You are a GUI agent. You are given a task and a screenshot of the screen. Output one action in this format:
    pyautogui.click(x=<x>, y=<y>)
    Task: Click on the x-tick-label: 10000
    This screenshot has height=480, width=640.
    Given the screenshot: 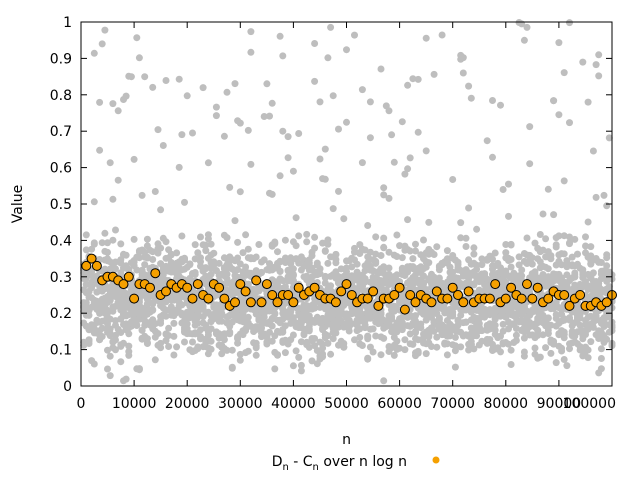 What is the action you would take?
    pyautogui.click(x=134, y=404)
    